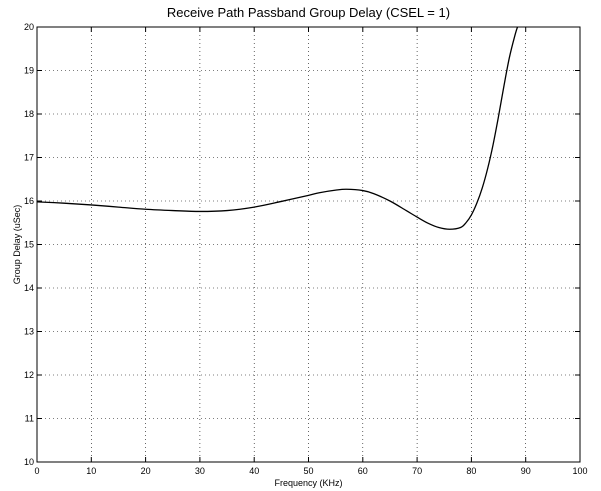 This screenshot has height=491, width=601. Describe the element at coordinates (29, 27) in the screenshot. I see `y-tick-label: 20` at that location.